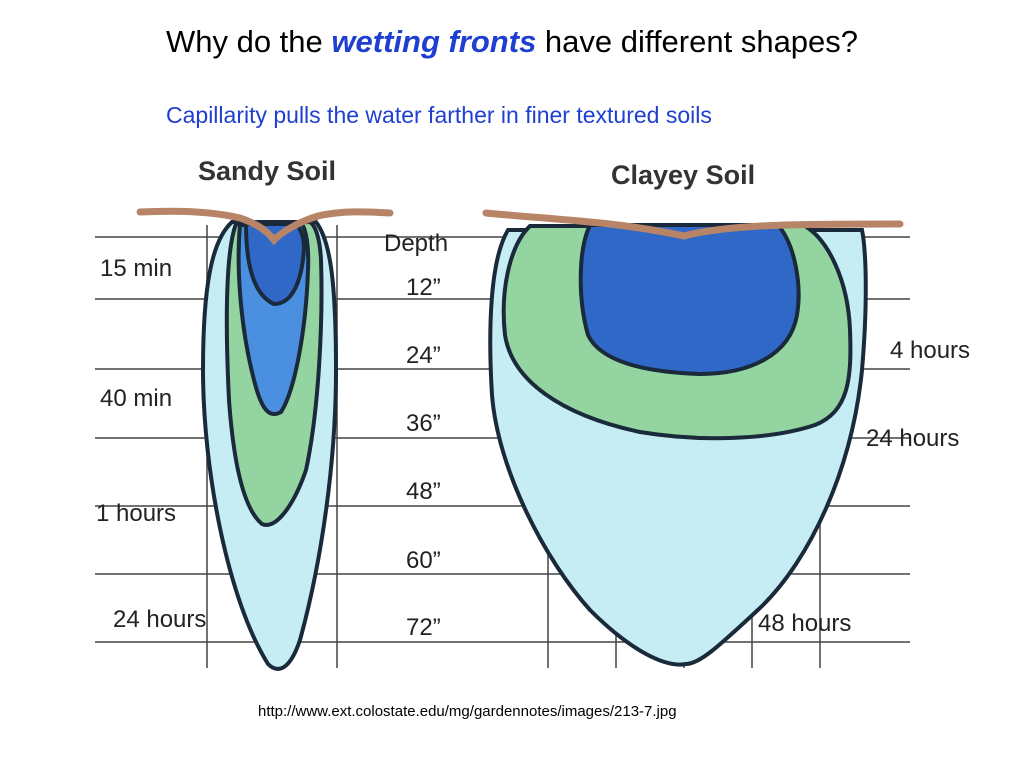 The width and height of the screenshot is (1024, 768). Describe the element at coordinates (423, 560) in the screenshot. I see `depth-value: 60”` at that location.